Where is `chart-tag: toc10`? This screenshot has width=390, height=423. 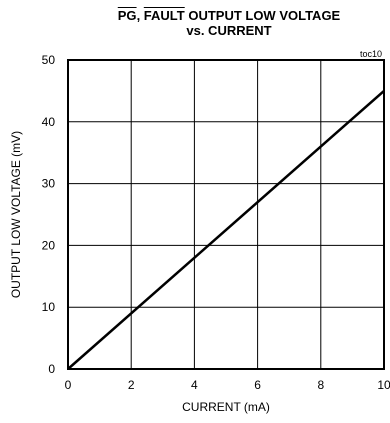 chart-tag: toc10 is located at coordinates (371, 54).